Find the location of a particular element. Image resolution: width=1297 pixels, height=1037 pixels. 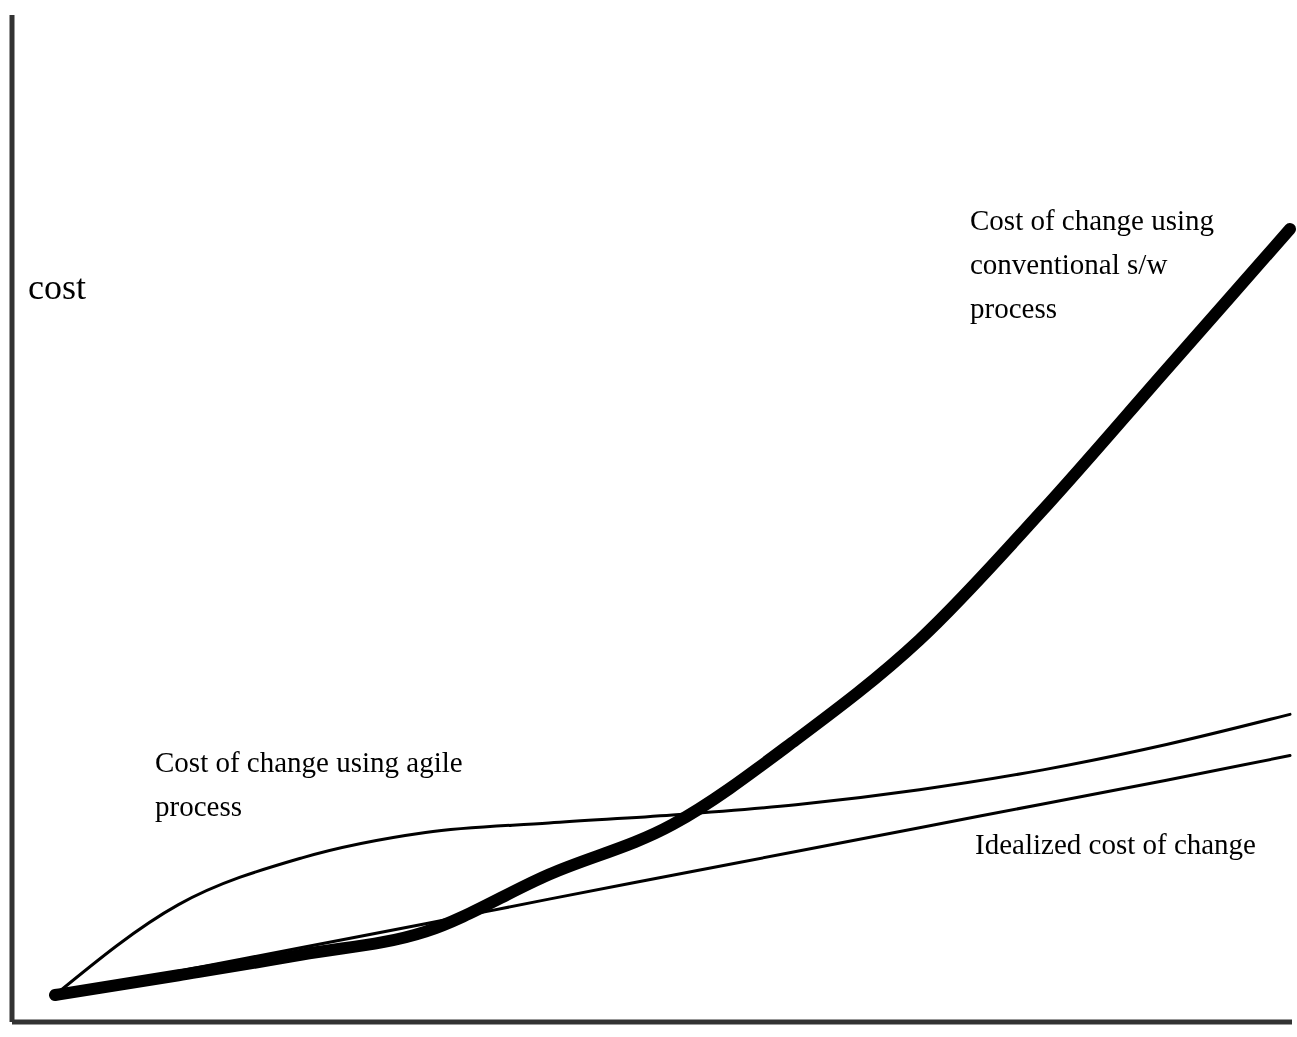

annotation: Idealized cost of change is located at coordinates (1116, 844).